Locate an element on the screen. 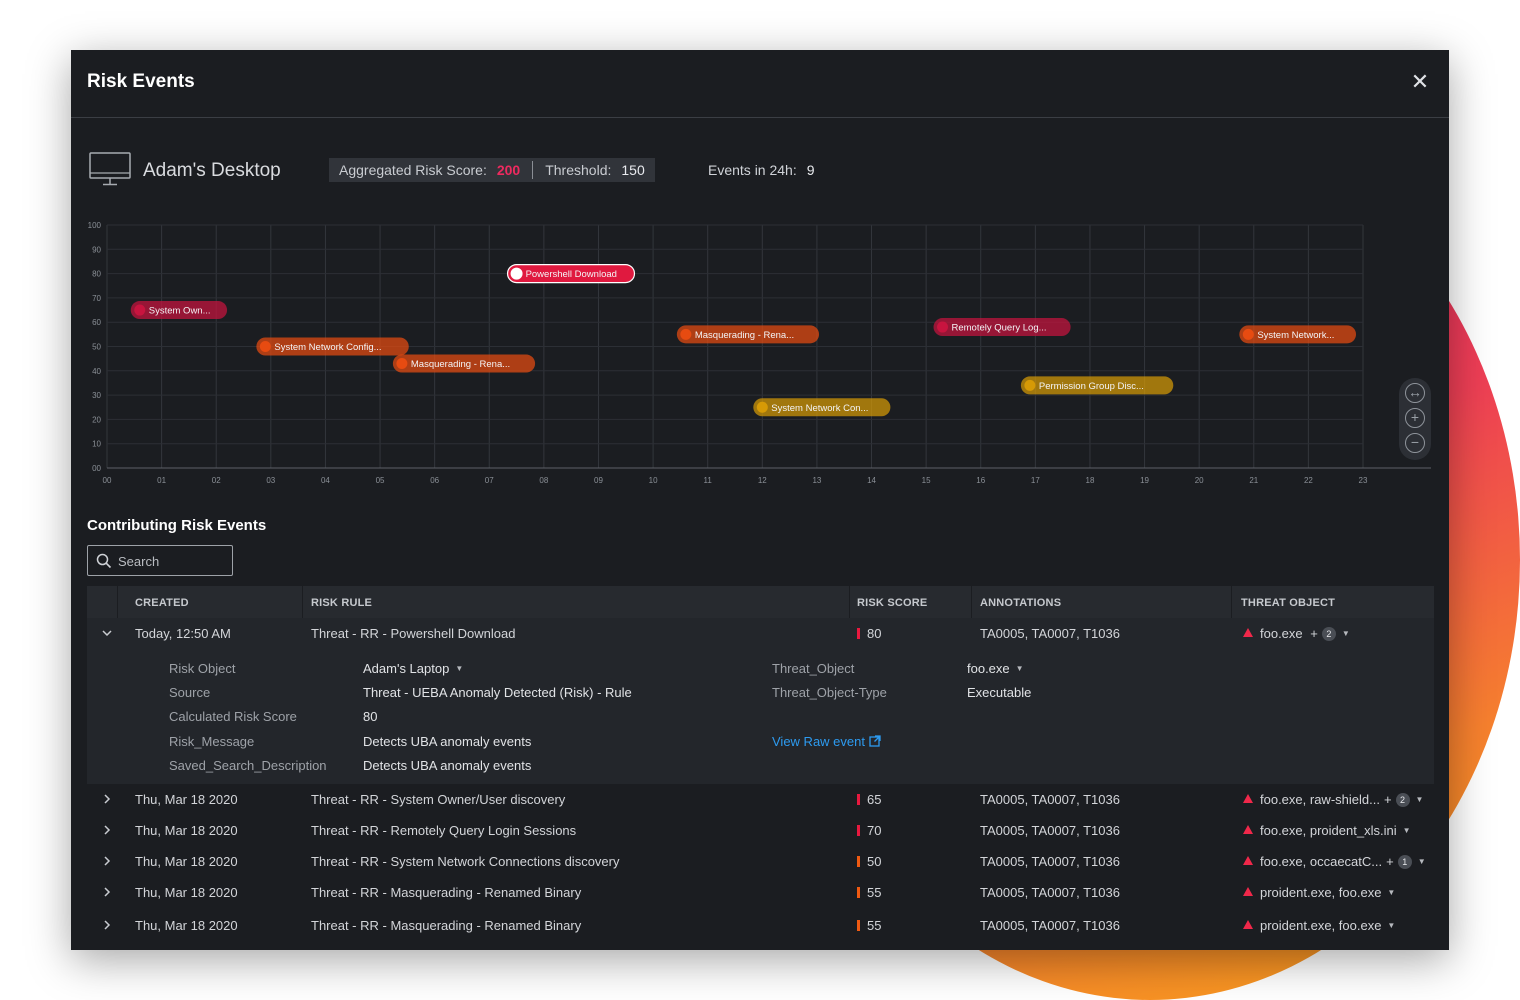  risk-score-cell: 80 is located at coordinates (874, 633).